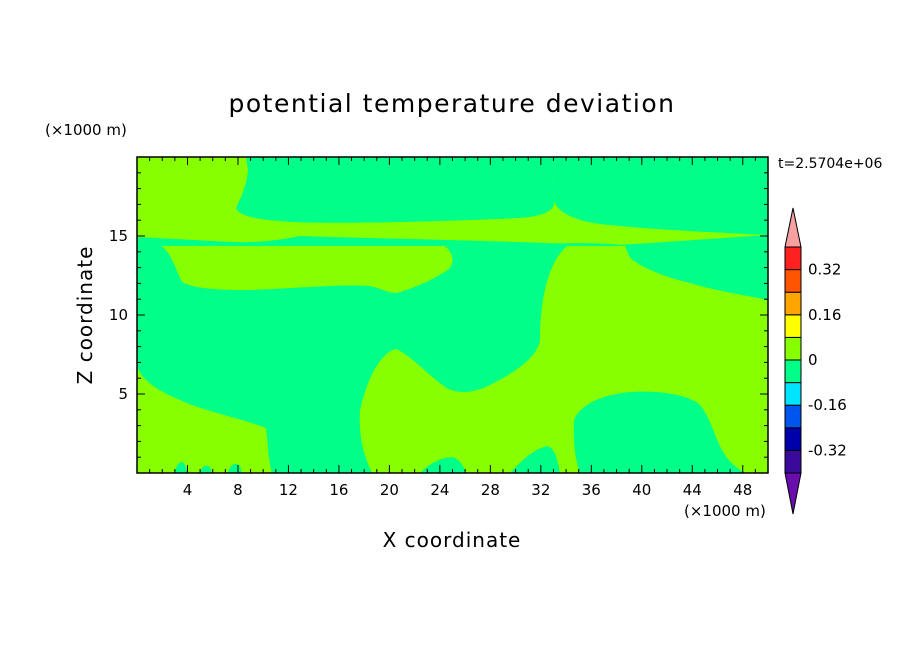 The height and width of the screenshot is (654, 904). What do you see at coordinates (389, 490) in the screenshot?
I see `x-tick-label: 20` at bounding box center [389, 490].